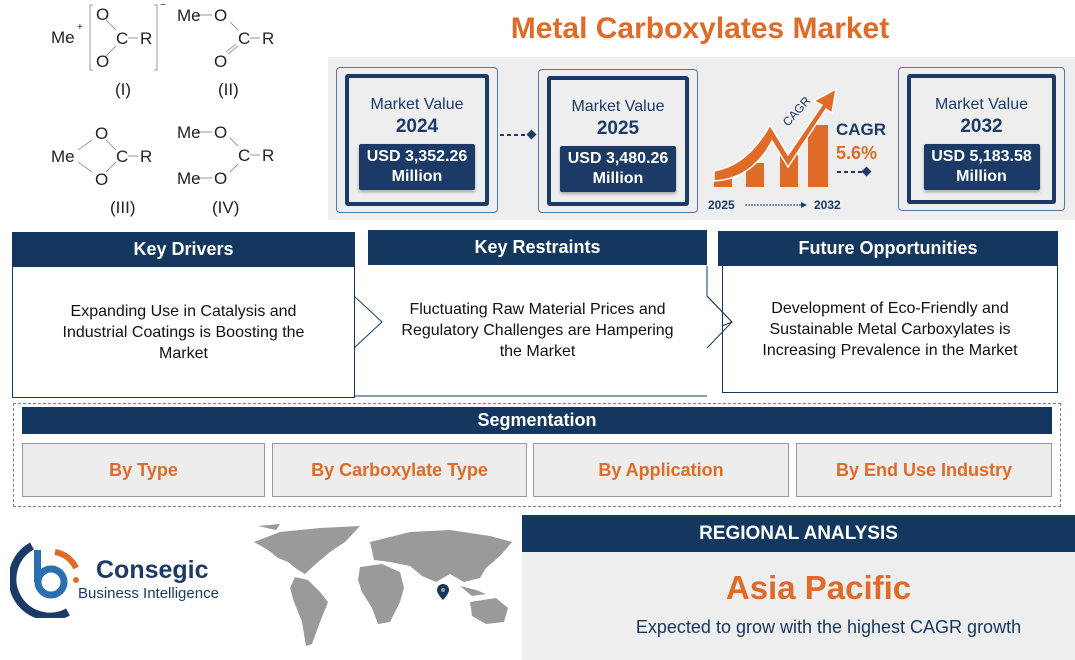  Describe the element at coordinates (148, 593) in the screenshot. I see `logo-tagline: Business Intelligence` at that location.